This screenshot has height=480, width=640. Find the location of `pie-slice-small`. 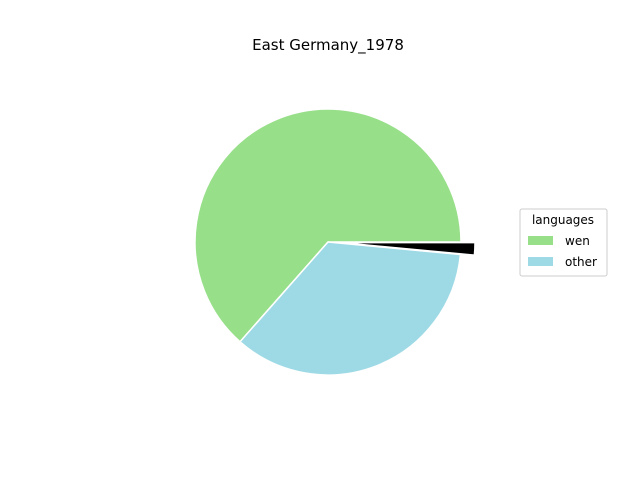

pie-slice-small is located at coordinates (408, 248).